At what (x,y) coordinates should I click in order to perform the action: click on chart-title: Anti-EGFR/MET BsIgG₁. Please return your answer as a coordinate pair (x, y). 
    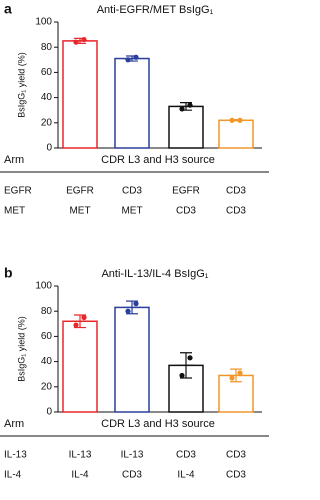
    Looking at the image, I should click on (155, 10).